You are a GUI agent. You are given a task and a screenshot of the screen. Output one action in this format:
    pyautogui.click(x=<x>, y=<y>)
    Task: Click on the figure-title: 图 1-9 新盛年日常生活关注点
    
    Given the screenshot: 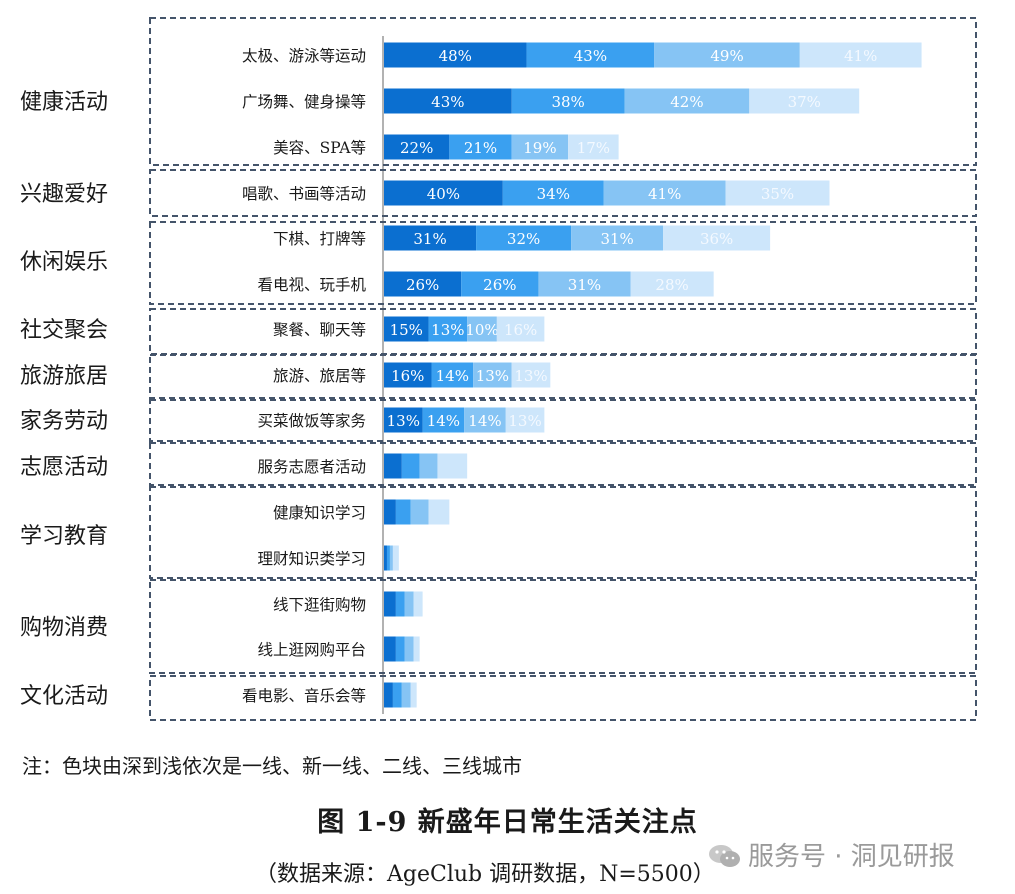 What is the action you would take?
    pyautogui.click(x=507, y=822)
    